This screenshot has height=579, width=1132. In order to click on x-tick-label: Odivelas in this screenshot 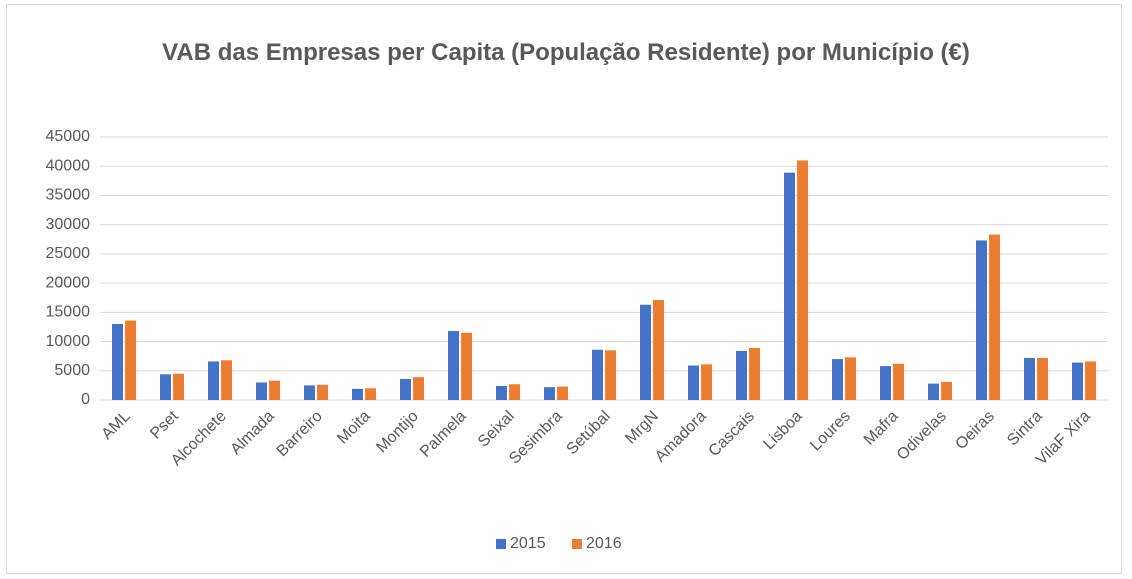, I will do `click(922, 436)`.